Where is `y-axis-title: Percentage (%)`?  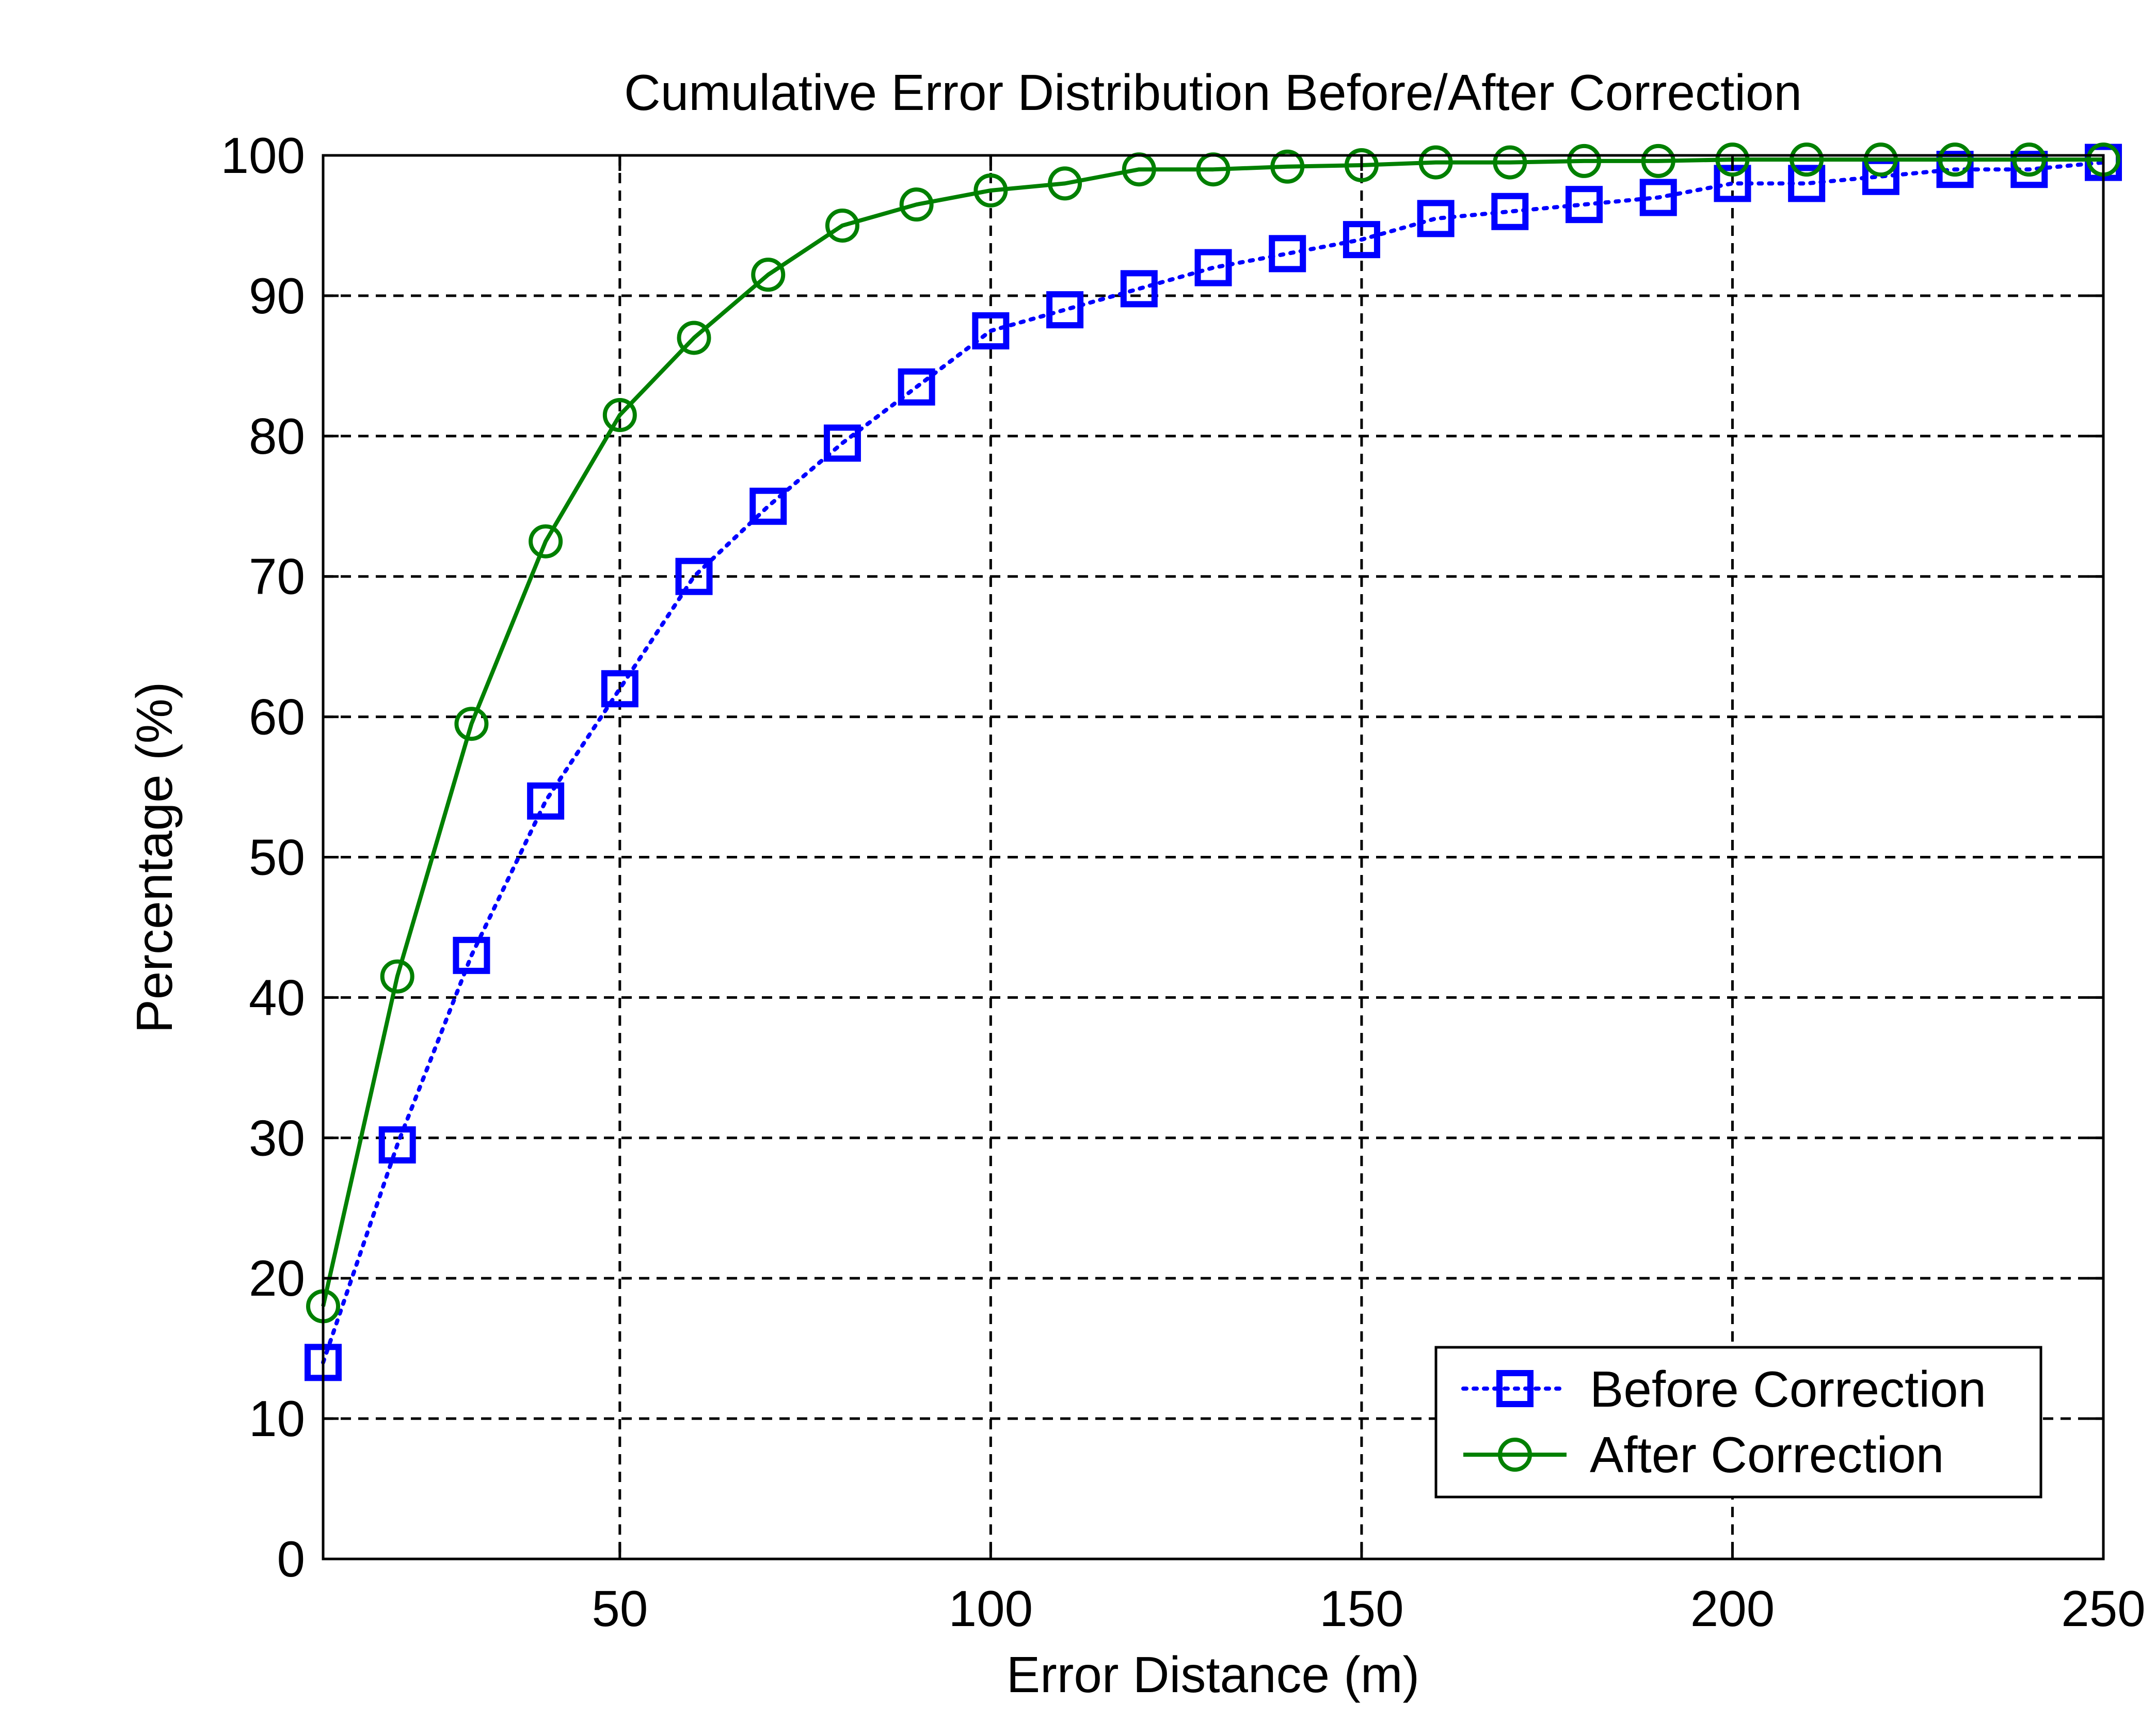 y-axis-title: Percentage (%) is located at coordinates (155, 858).